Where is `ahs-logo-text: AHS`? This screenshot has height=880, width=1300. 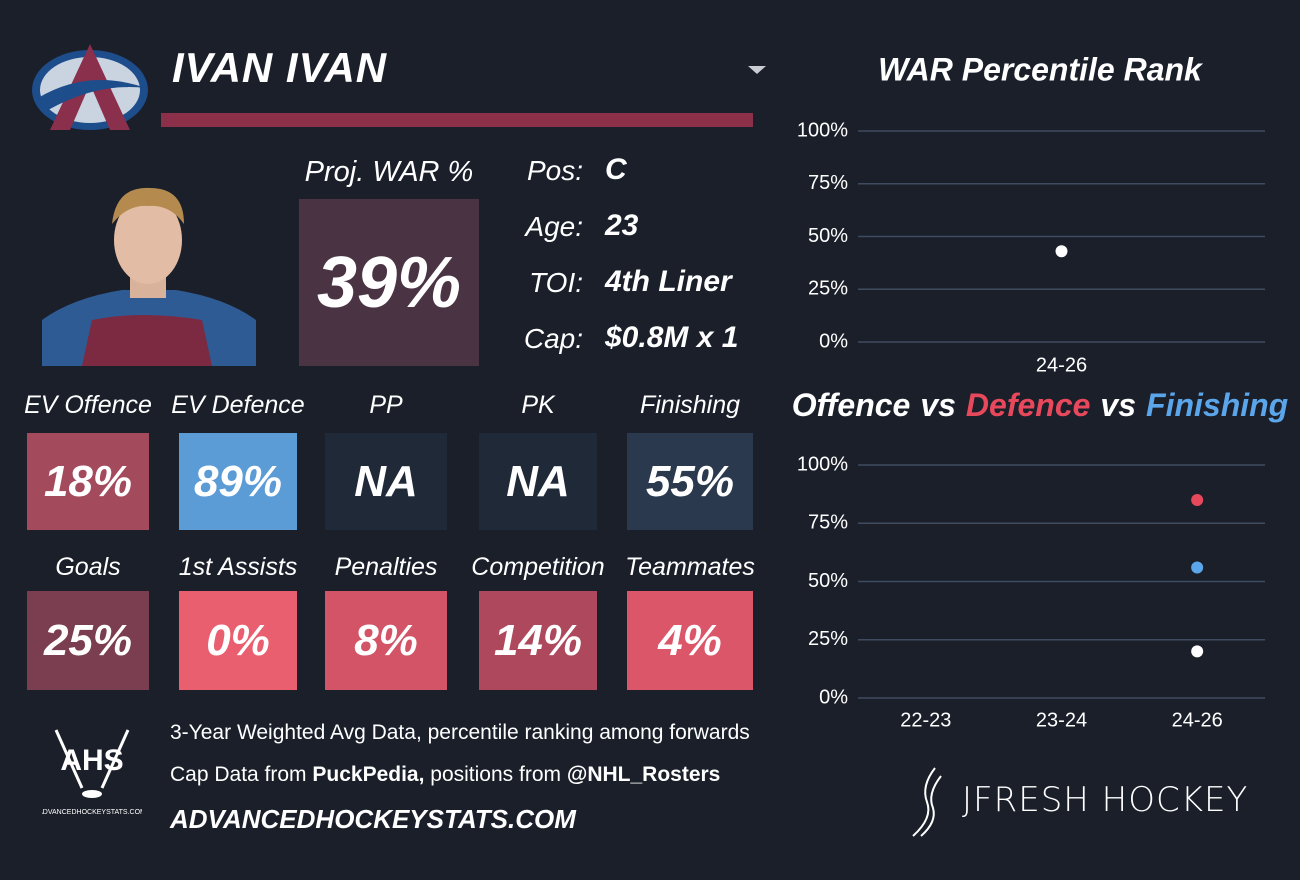 ahs-logo-text: AHS is located at coordinates (91, 760).